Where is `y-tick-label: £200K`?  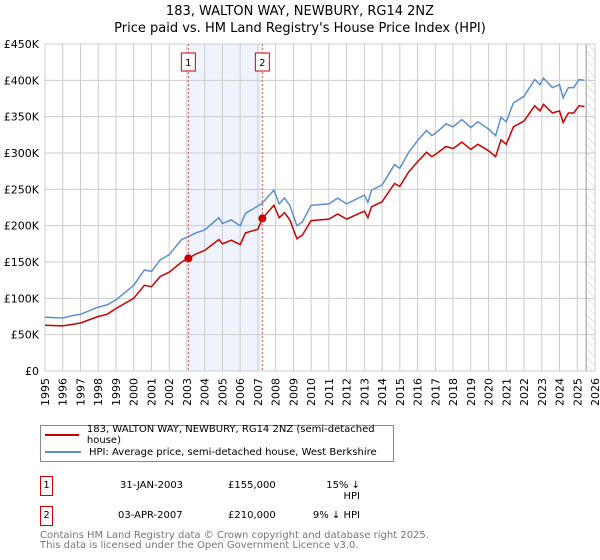
y-tick-label: £200K is located at coordinates (22, 226).